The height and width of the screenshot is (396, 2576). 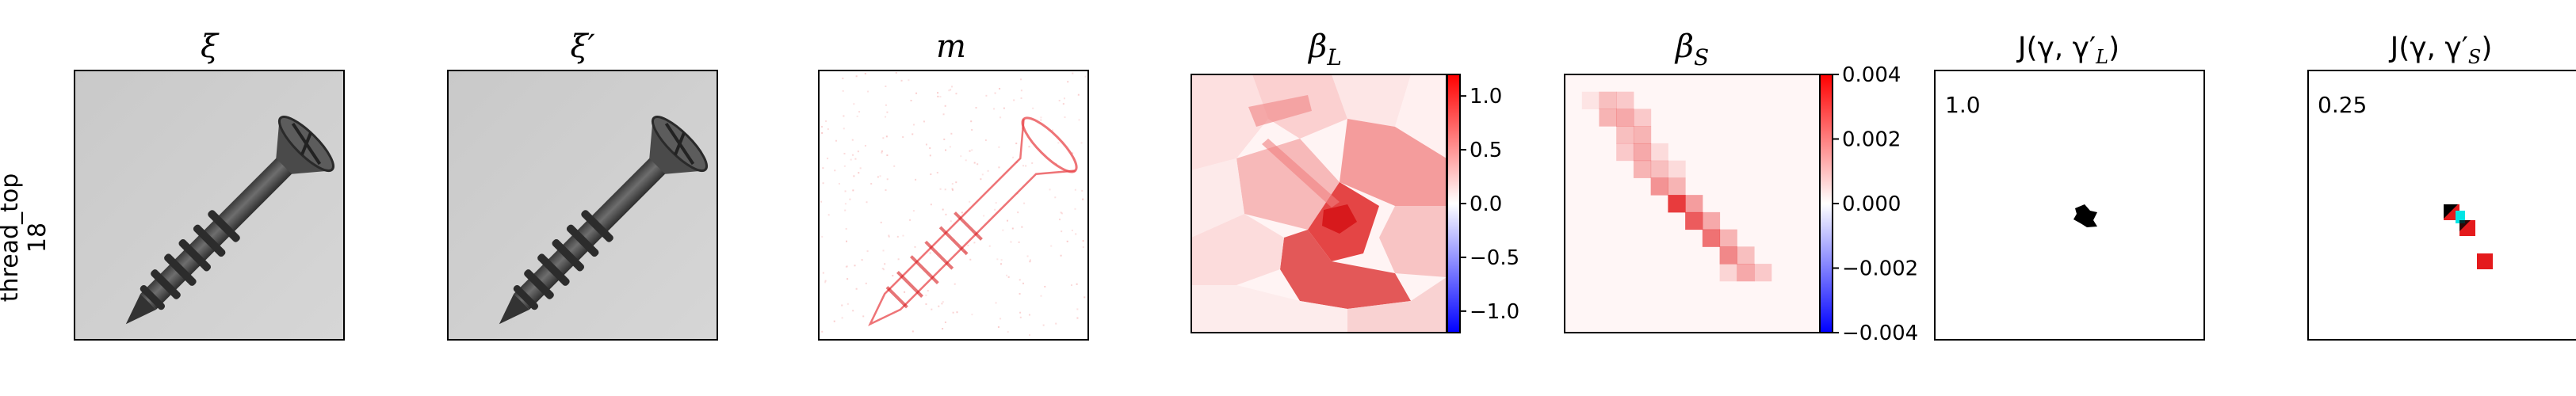 I want to click on image-xi-prime, so click(x=582, y=205).